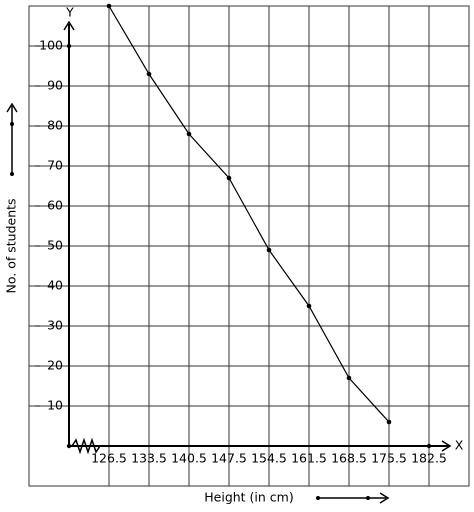  What do you see at coordinates (55, 245) in the screenshot?
I see `y-tick-label: 50` at bounding box center [55, 245].